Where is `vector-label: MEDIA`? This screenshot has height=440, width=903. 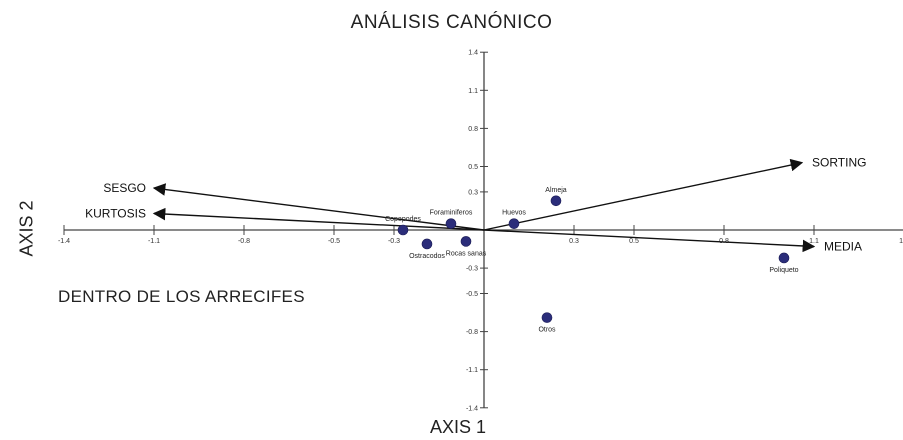
vector-label: MEDIA is located at coordinates (843, 247).